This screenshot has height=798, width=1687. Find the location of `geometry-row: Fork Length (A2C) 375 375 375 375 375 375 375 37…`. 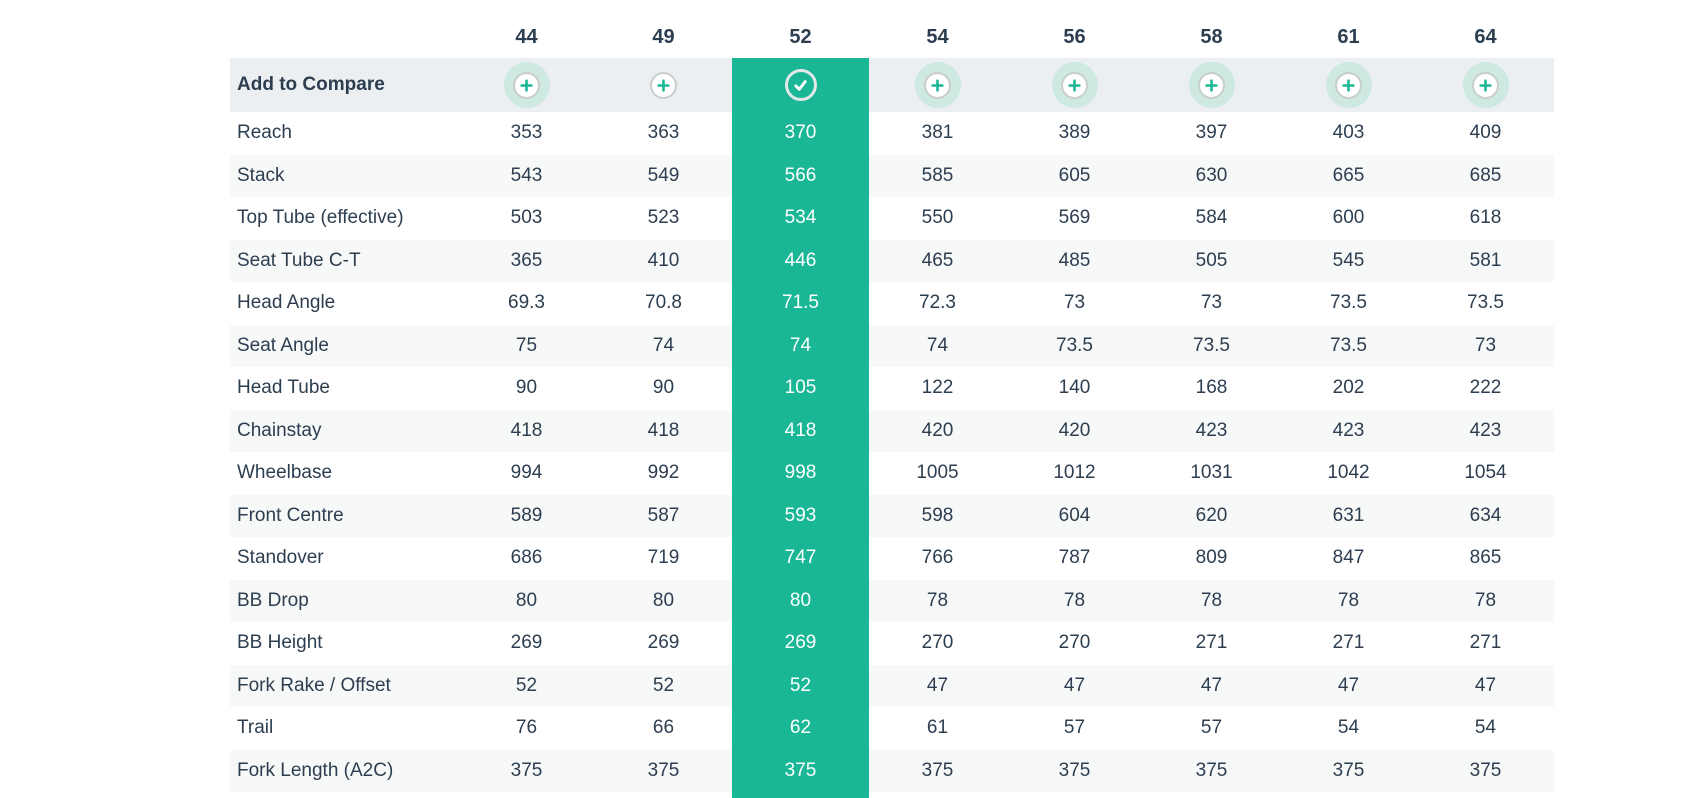

geometry-row: Fork Length (A2C) 375 375 375 375 375 375 375 37… is located at coordinates (892, 770).